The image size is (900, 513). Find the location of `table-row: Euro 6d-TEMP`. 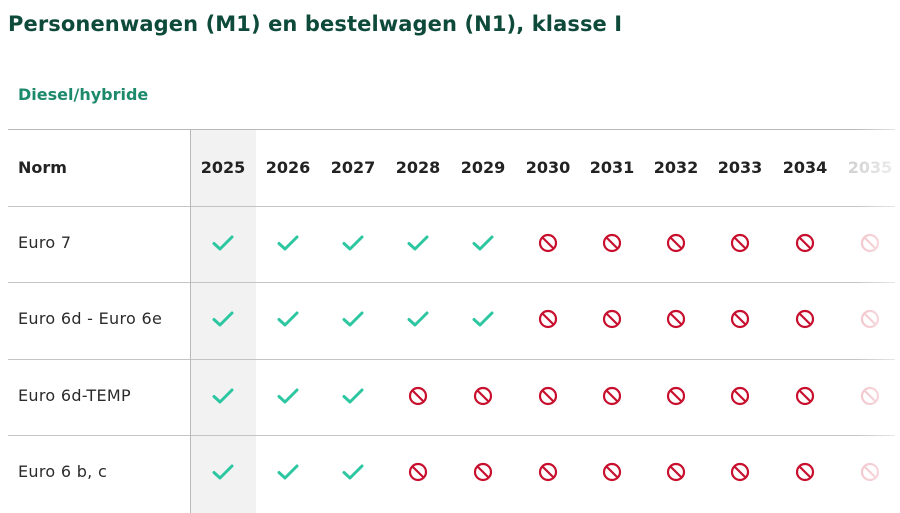

table-row: Euro 6d-TEMP is located at coordinates (451, 397).